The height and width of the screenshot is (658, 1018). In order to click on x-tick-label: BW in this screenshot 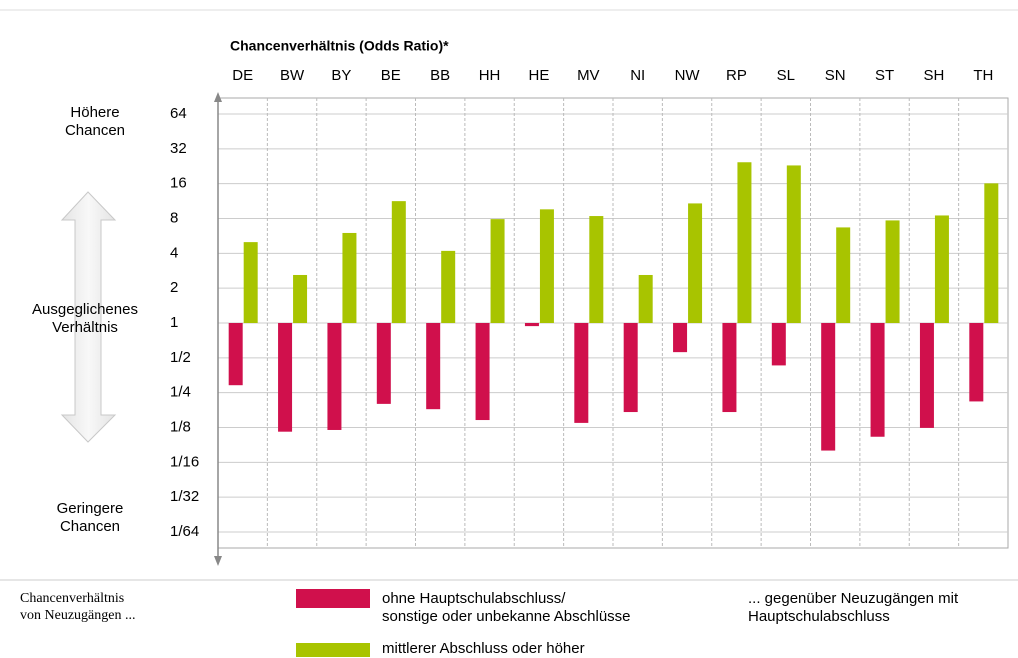, I will do `click(292, 75)`.